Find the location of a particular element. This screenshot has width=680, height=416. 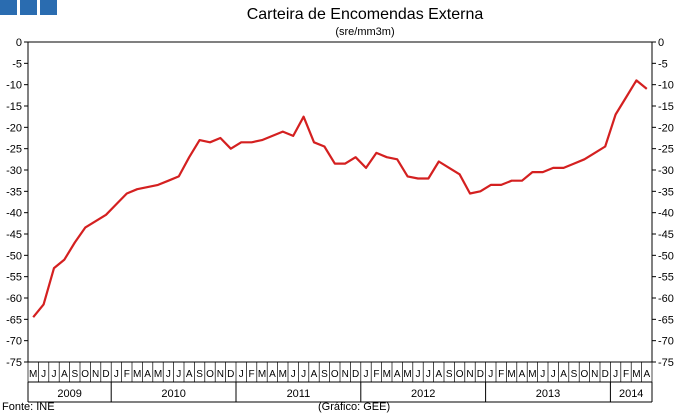

y-tick-label-left: -55 is located at coordinates (14, 278).